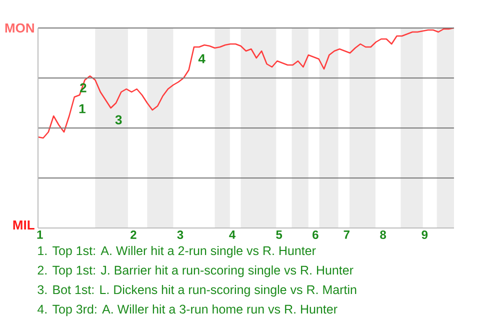 Image resolution: width=480 pixels, height=320 pixels. I want to click on x-tick-label: 8, so click(383, 235).